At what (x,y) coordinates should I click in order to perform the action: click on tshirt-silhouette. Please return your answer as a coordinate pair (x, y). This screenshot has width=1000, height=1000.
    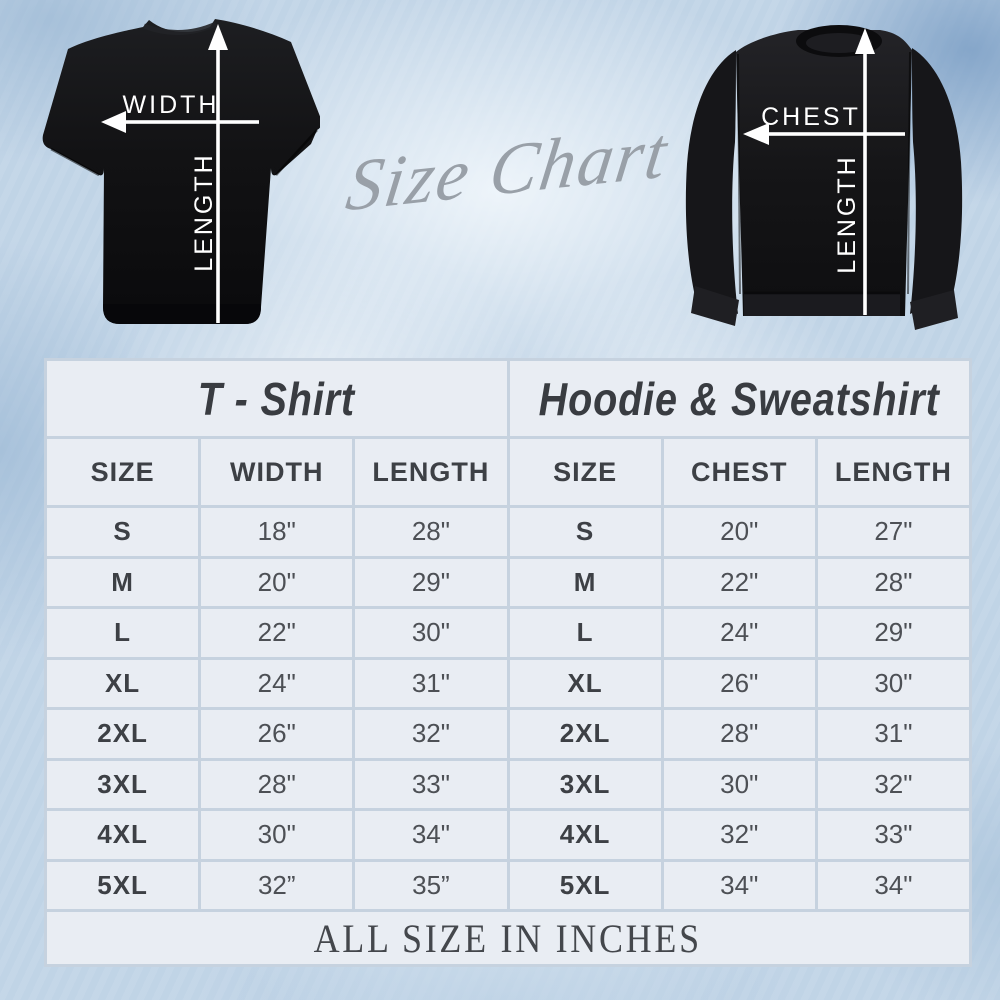
    Looking at the image, I should click on (181, 171).